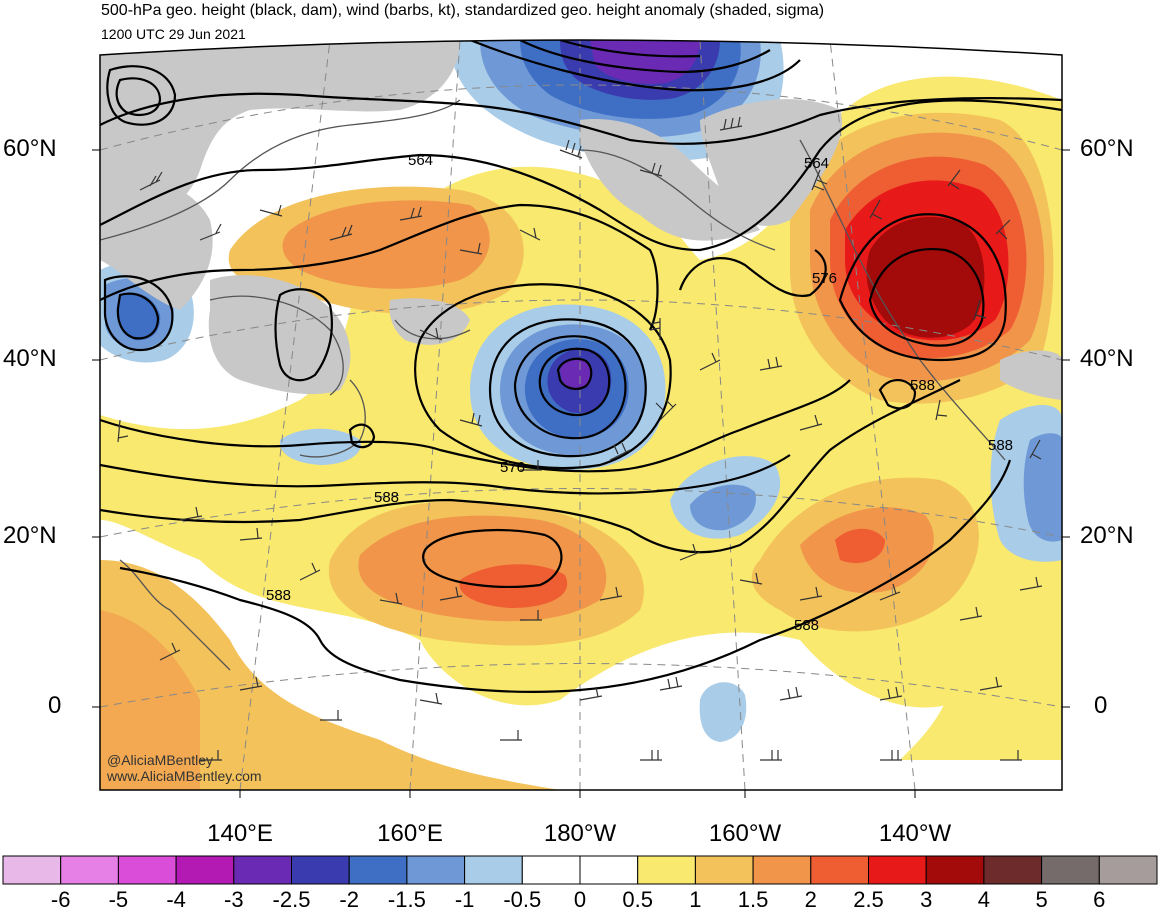 The image size is (1160, 913). I want to click on colorbar-tick-label: -0.5, so click(522, 899).